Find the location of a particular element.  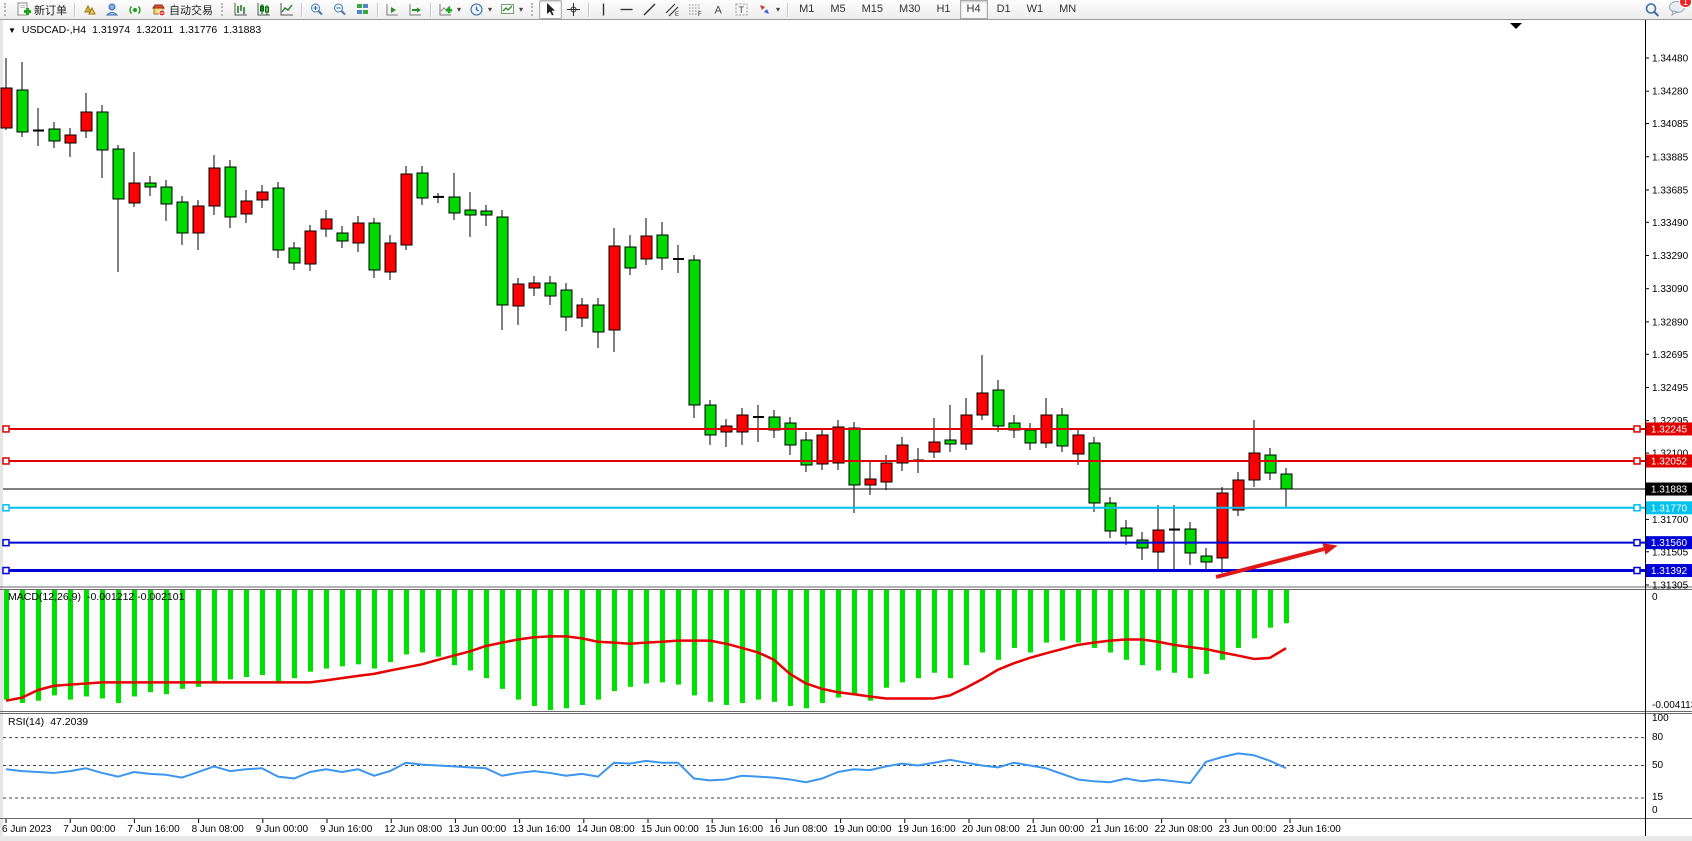

equidistant-channel-button: E is located at coordinates (672, 9).